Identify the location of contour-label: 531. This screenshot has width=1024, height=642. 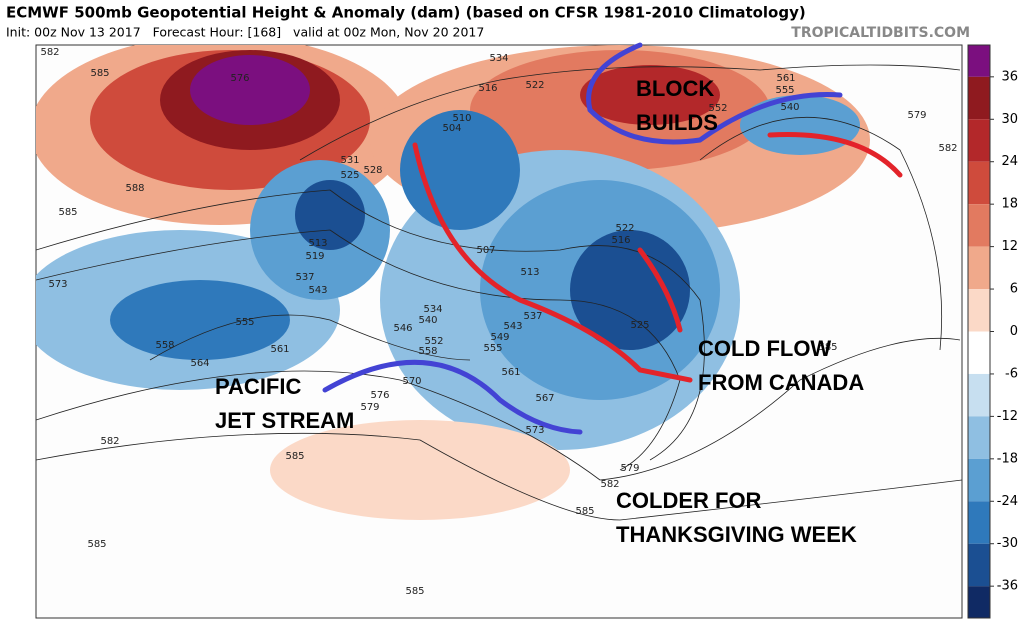
(349, 160).